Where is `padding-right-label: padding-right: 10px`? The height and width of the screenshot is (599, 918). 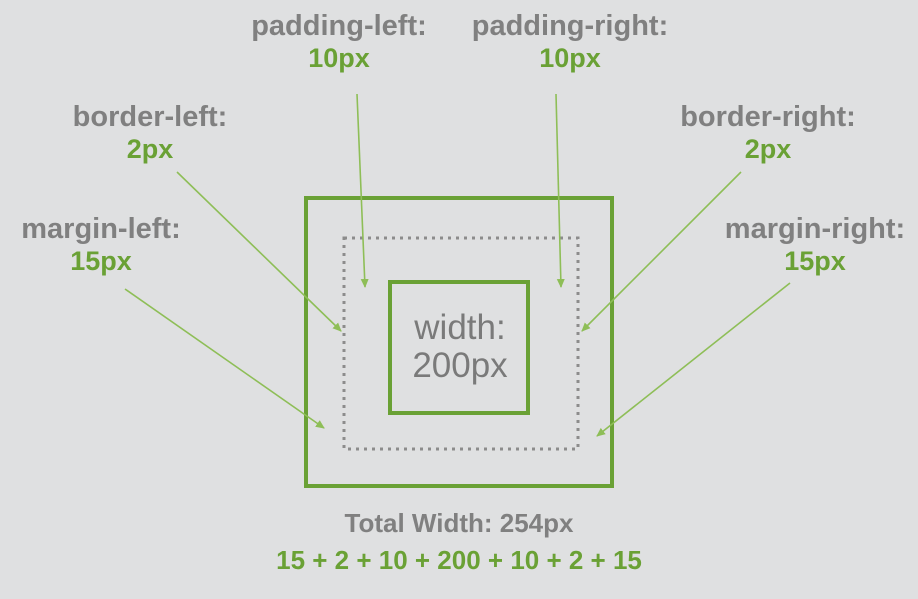 padding-right-label: padding-right: 10px is located at coordinates (570, 42).